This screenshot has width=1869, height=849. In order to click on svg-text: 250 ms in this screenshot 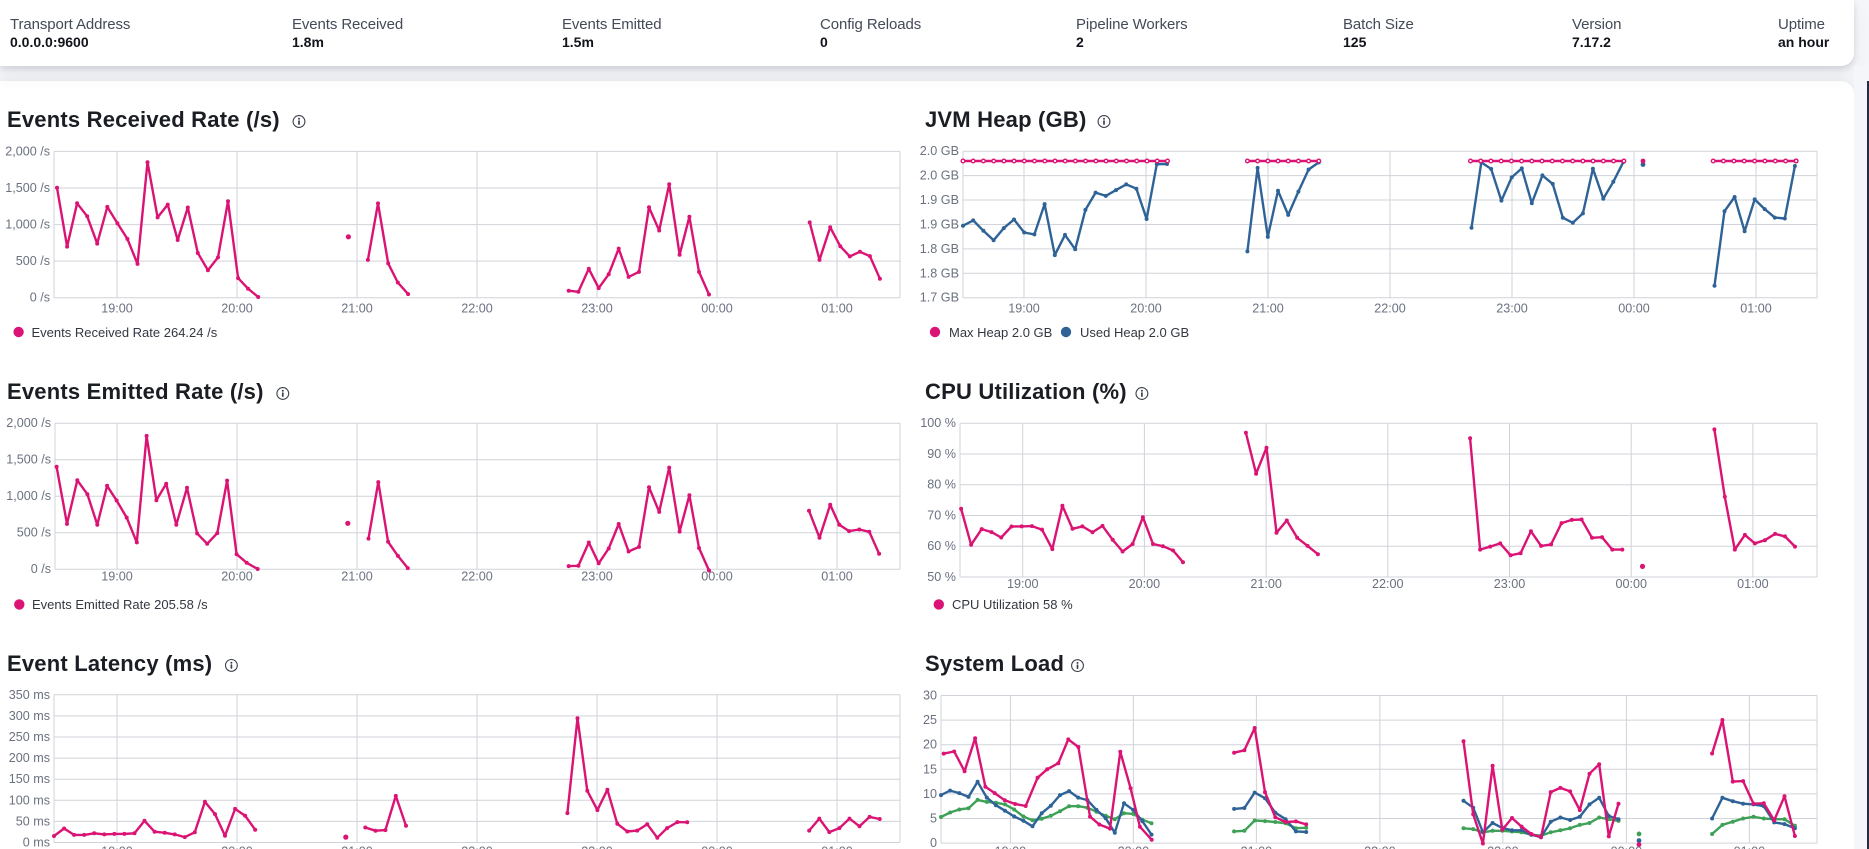, I will do `click(29, 737)`.